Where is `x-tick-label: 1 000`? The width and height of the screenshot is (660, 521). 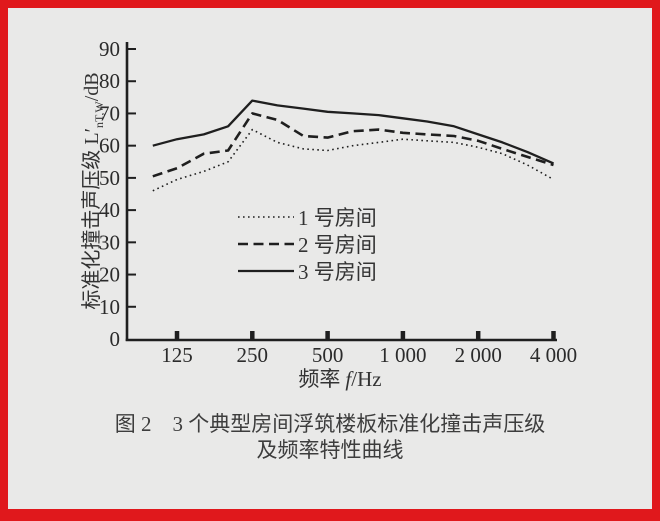 x-tick-label: 1 000 is located at coordinates (402, 355).